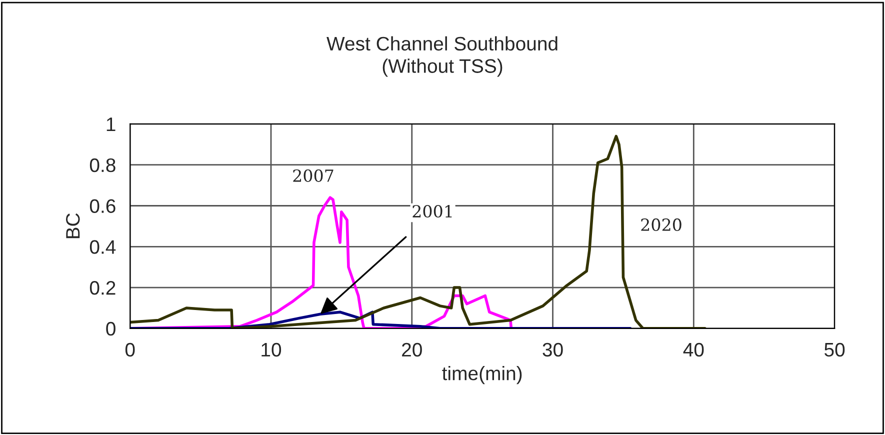 This screenshot has width=885, height=435. Describe the element at coordinates (442, 56) in the screenshot. I see `chart-title: West Channel Southbound (Without TSS)` at that location.